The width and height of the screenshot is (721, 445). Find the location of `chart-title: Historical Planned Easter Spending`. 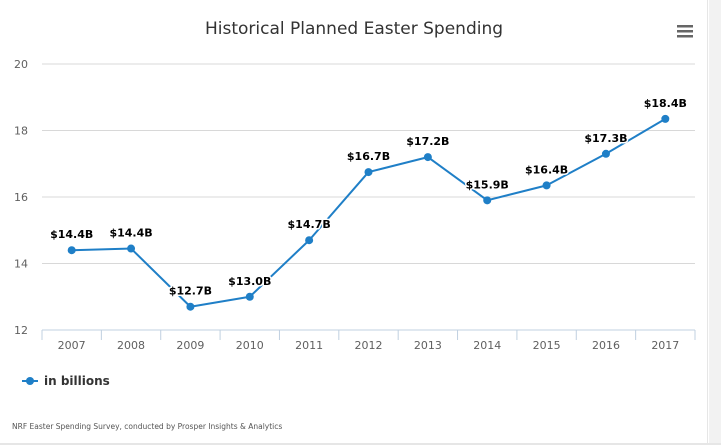

chart-title: Historical Planned Easter Spending is located at coordinates (354, 29).